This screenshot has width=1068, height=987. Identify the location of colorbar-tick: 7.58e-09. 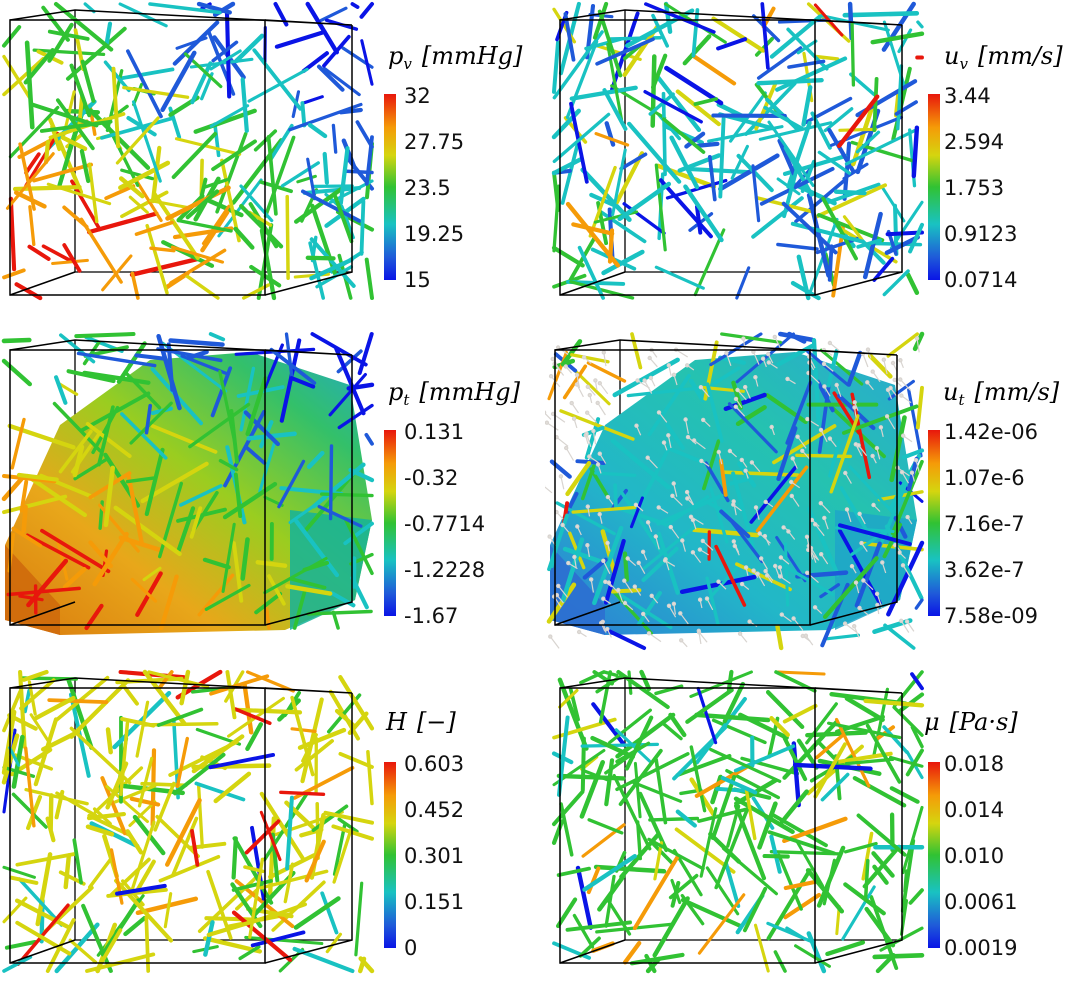
(991, 616).